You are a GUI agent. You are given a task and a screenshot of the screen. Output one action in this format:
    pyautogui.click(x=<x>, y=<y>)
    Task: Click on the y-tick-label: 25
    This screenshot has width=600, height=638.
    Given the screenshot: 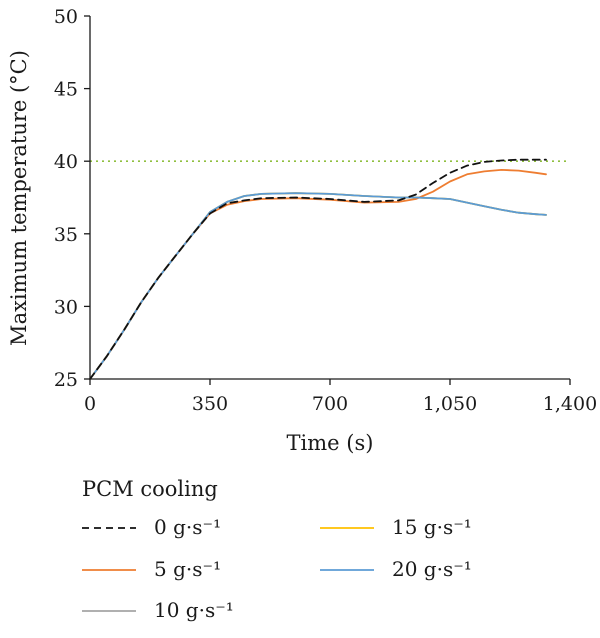 What is the action you would take?
    pyautogui.click(x=66, y=380)
    